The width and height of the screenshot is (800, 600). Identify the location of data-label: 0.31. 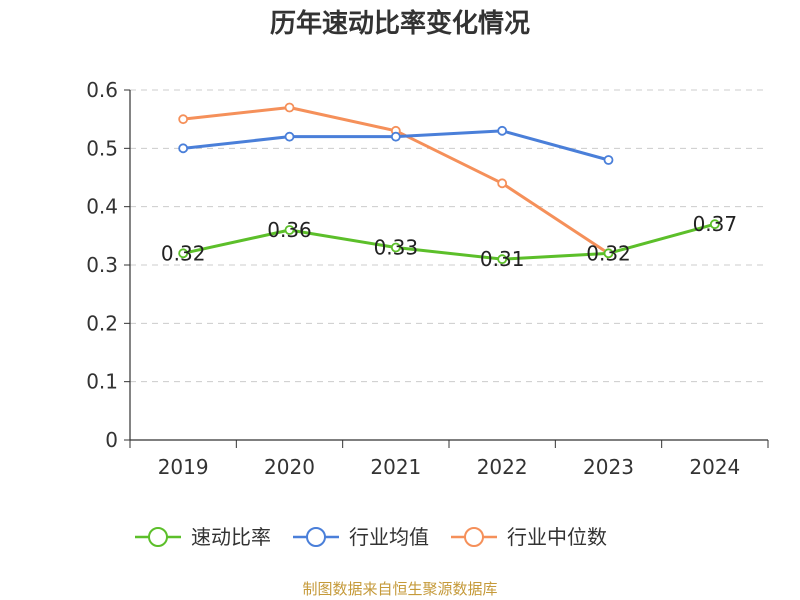
(502, 259).